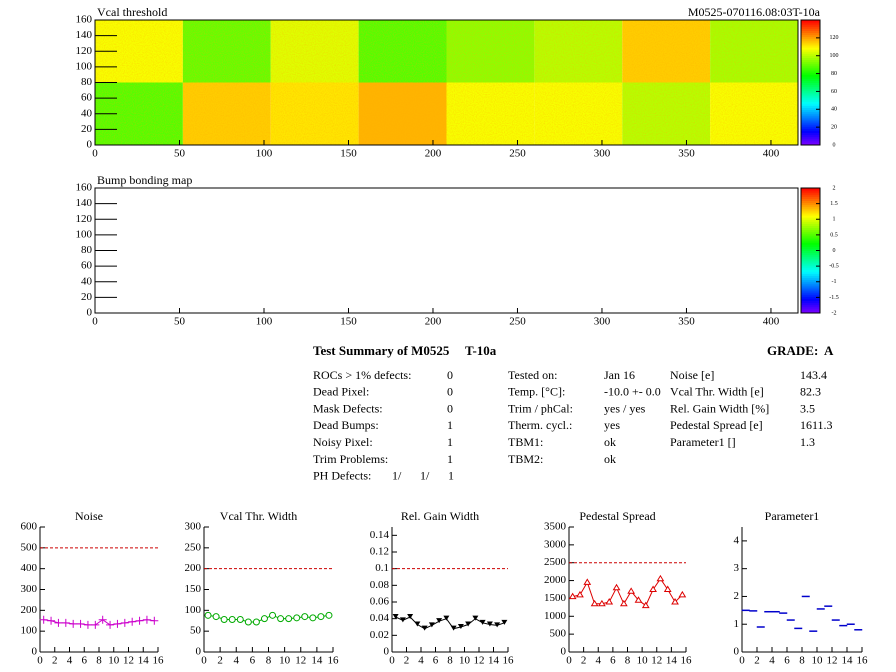  I want to click on x-tick-label: 400, so click(771, 322).